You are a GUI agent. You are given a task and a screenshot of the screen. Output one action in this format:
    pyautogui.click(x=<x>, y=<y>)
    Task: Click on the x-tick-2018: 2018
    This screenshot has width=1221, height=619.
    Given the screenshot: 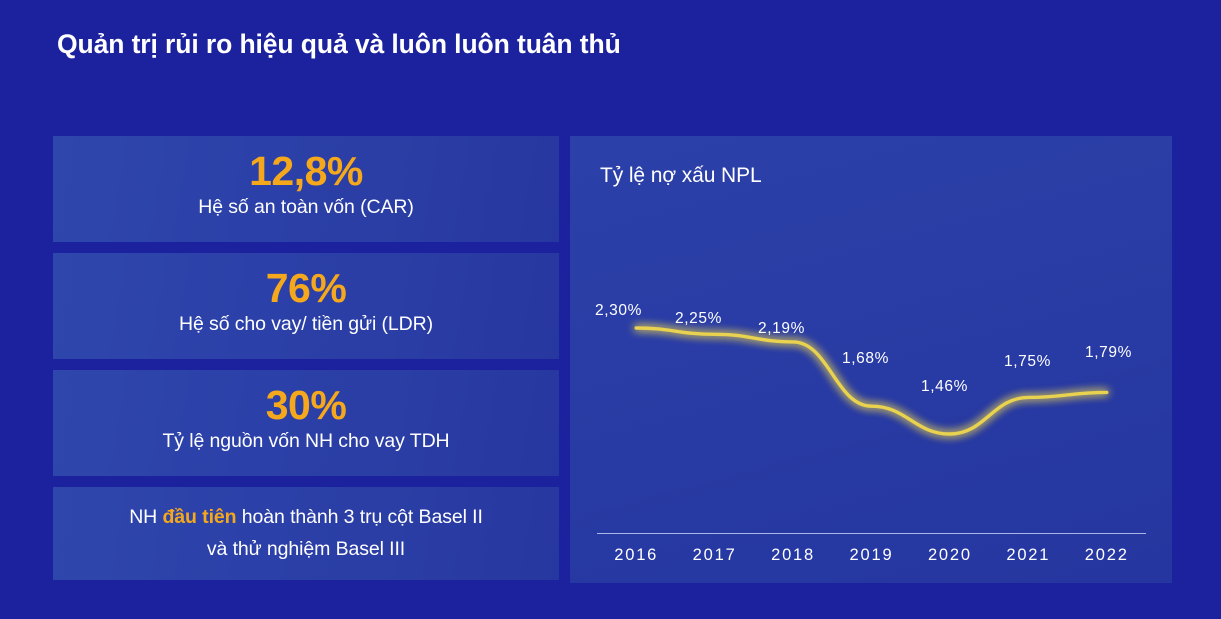 What is the action you would take?
    pyautogui.click(x=793, y=555)
    